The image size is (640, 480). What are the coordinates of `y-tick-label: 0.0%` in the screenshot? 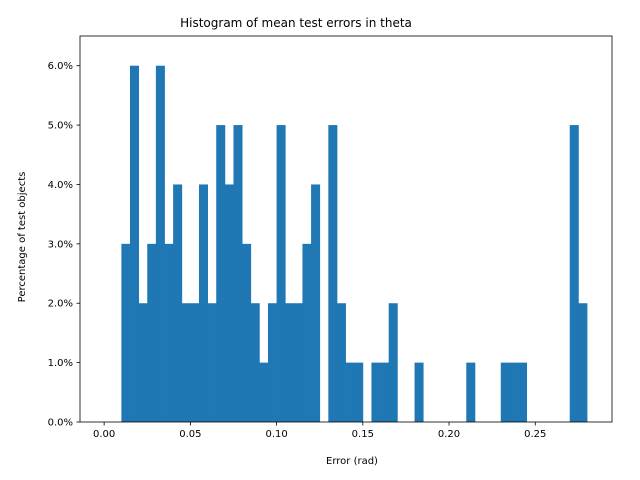 It's located at (60, 423).